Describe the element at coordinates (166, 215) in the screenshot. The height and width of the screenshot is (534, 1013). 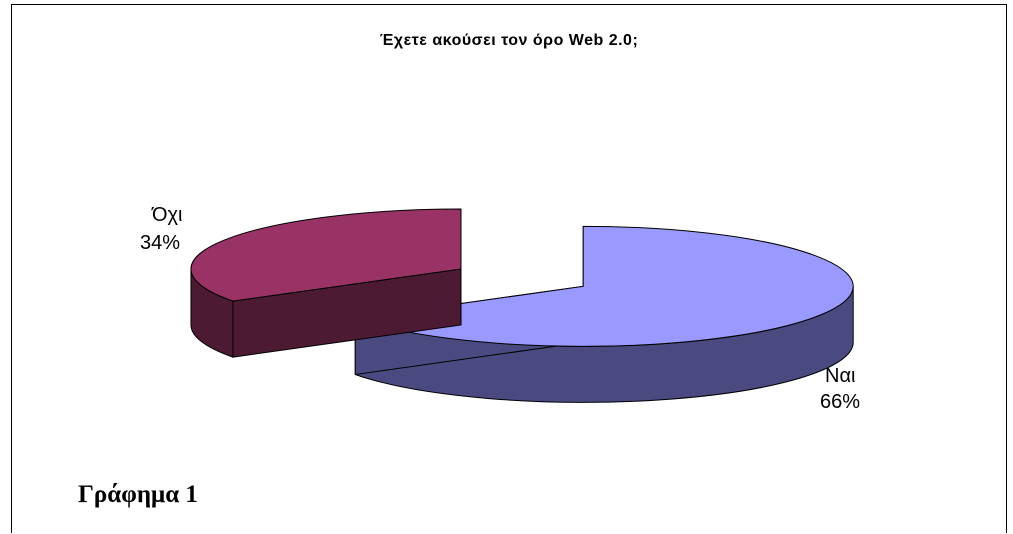
I see `slice-label-no: Όχι` at that location.